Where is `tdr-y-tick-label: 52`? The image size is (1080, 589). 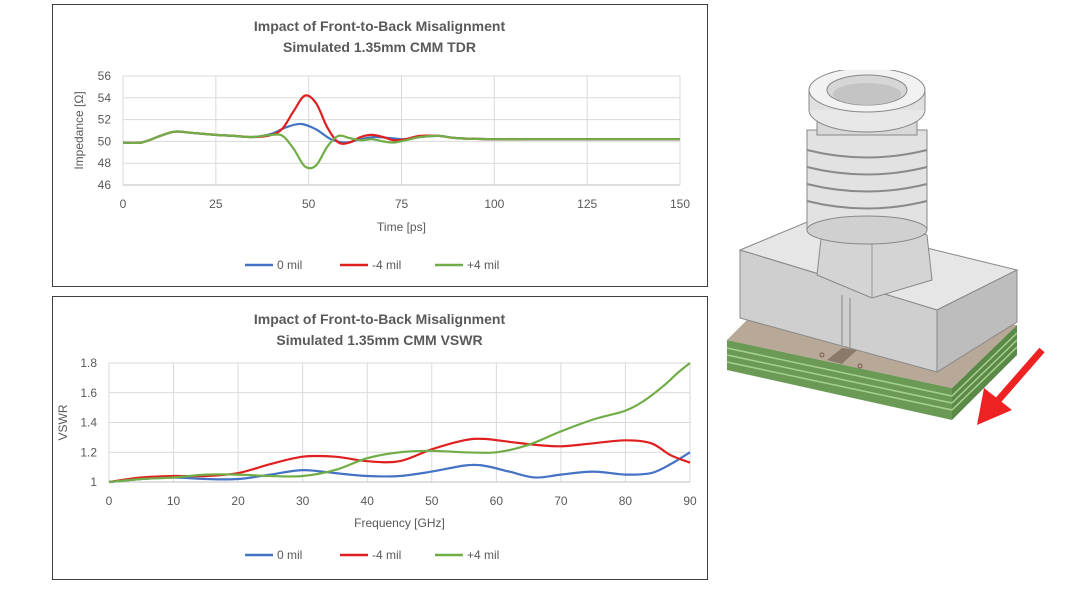 tdr-y-tick-label: 52 is located at coordinates (105, 120).